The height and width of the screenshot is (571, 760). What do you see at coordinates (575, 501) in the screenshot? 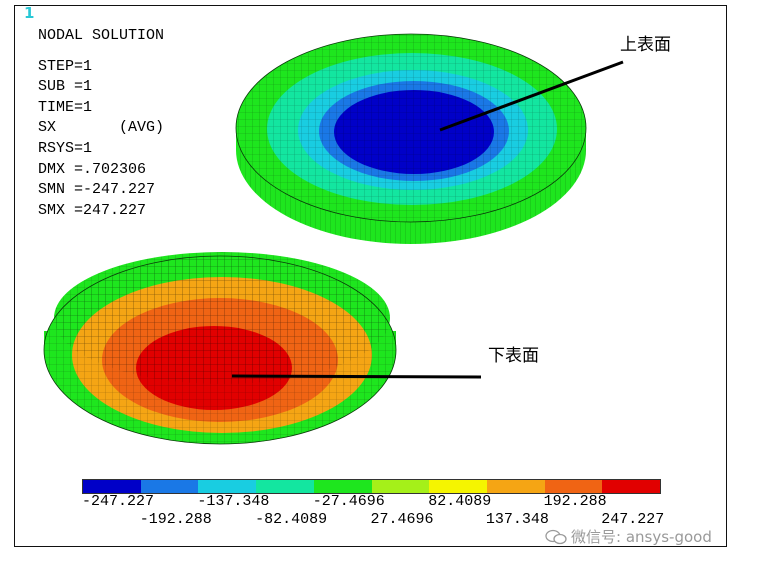
I see `legend-tick-label: 192.288` at bounding box center [575, 501].